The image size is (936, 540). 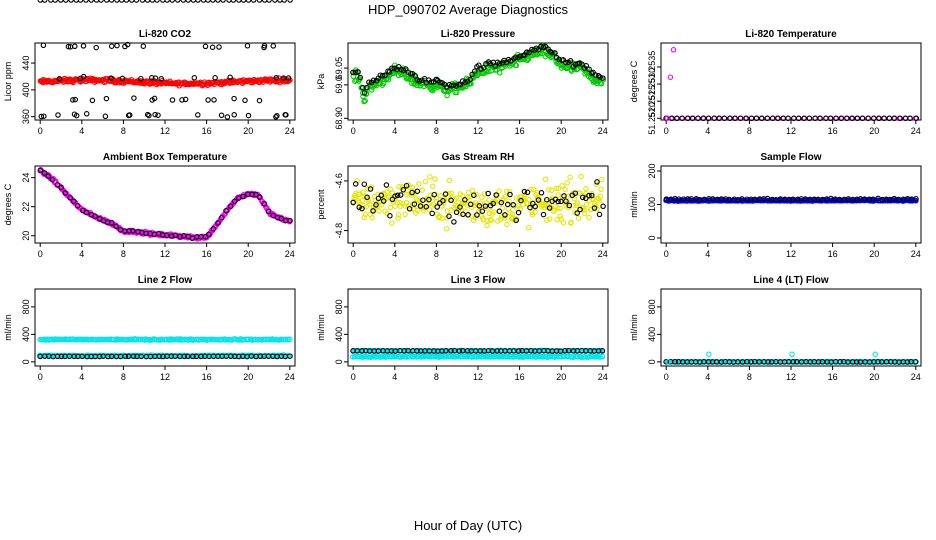 I want to click on series-averages, so click(x=791, y=199).